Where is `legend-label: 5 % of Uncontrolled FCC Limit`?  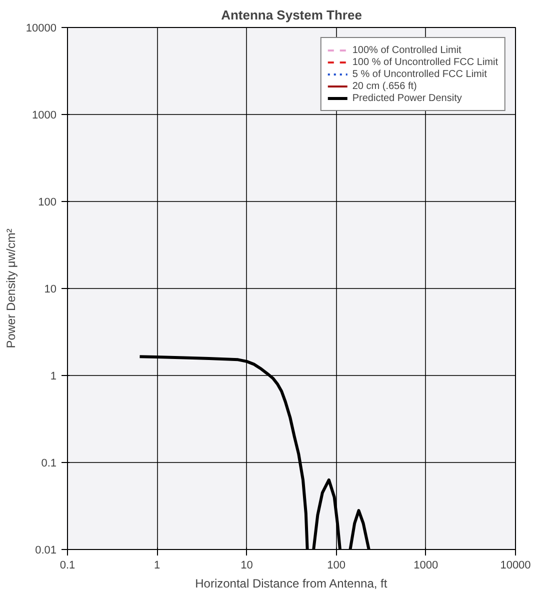 legend-label: 5 % of Uncontrolled FCC Limit is located at coordinates (419, 74).